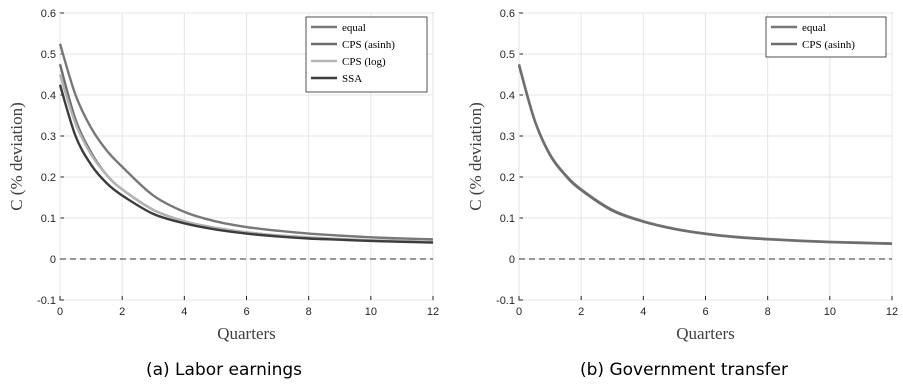 This screenshot has height=384, width=903. Describe the element at coordinates (364, 62) in the screenshot. I see `legend-label: CPS (log)` at that location.